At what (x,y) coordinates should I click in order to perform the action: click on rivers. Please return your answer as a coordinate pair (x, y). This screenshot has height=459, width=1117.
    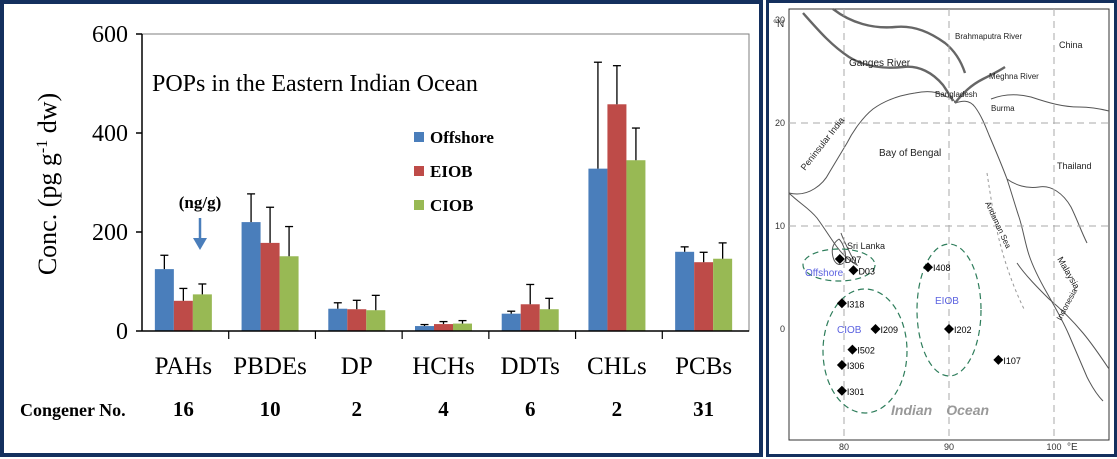
    Looking at the image, I should click on (904, 56).